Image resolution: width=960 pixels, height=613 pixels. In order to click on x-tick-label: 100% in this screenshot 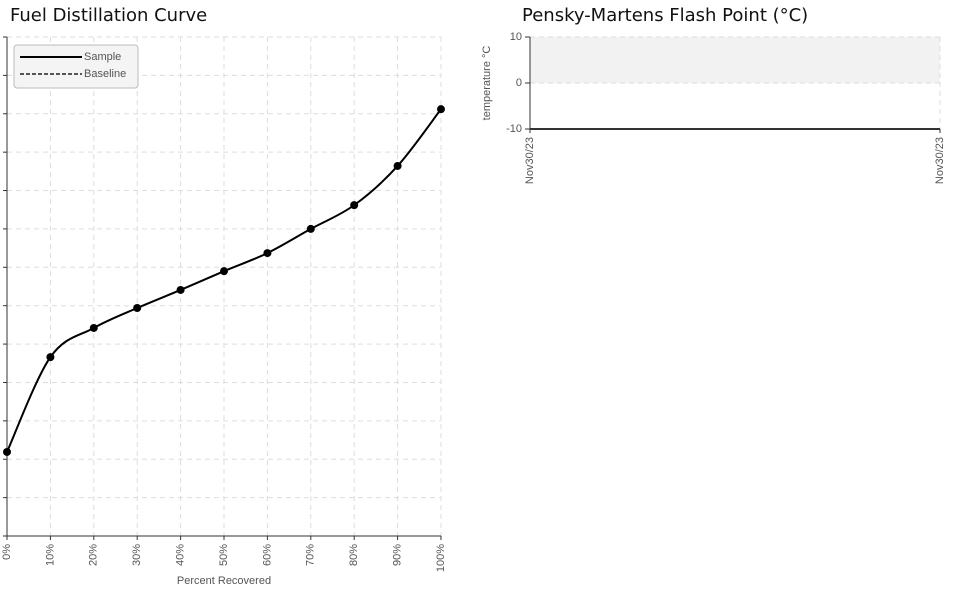, I will do `click(441, 558)`.